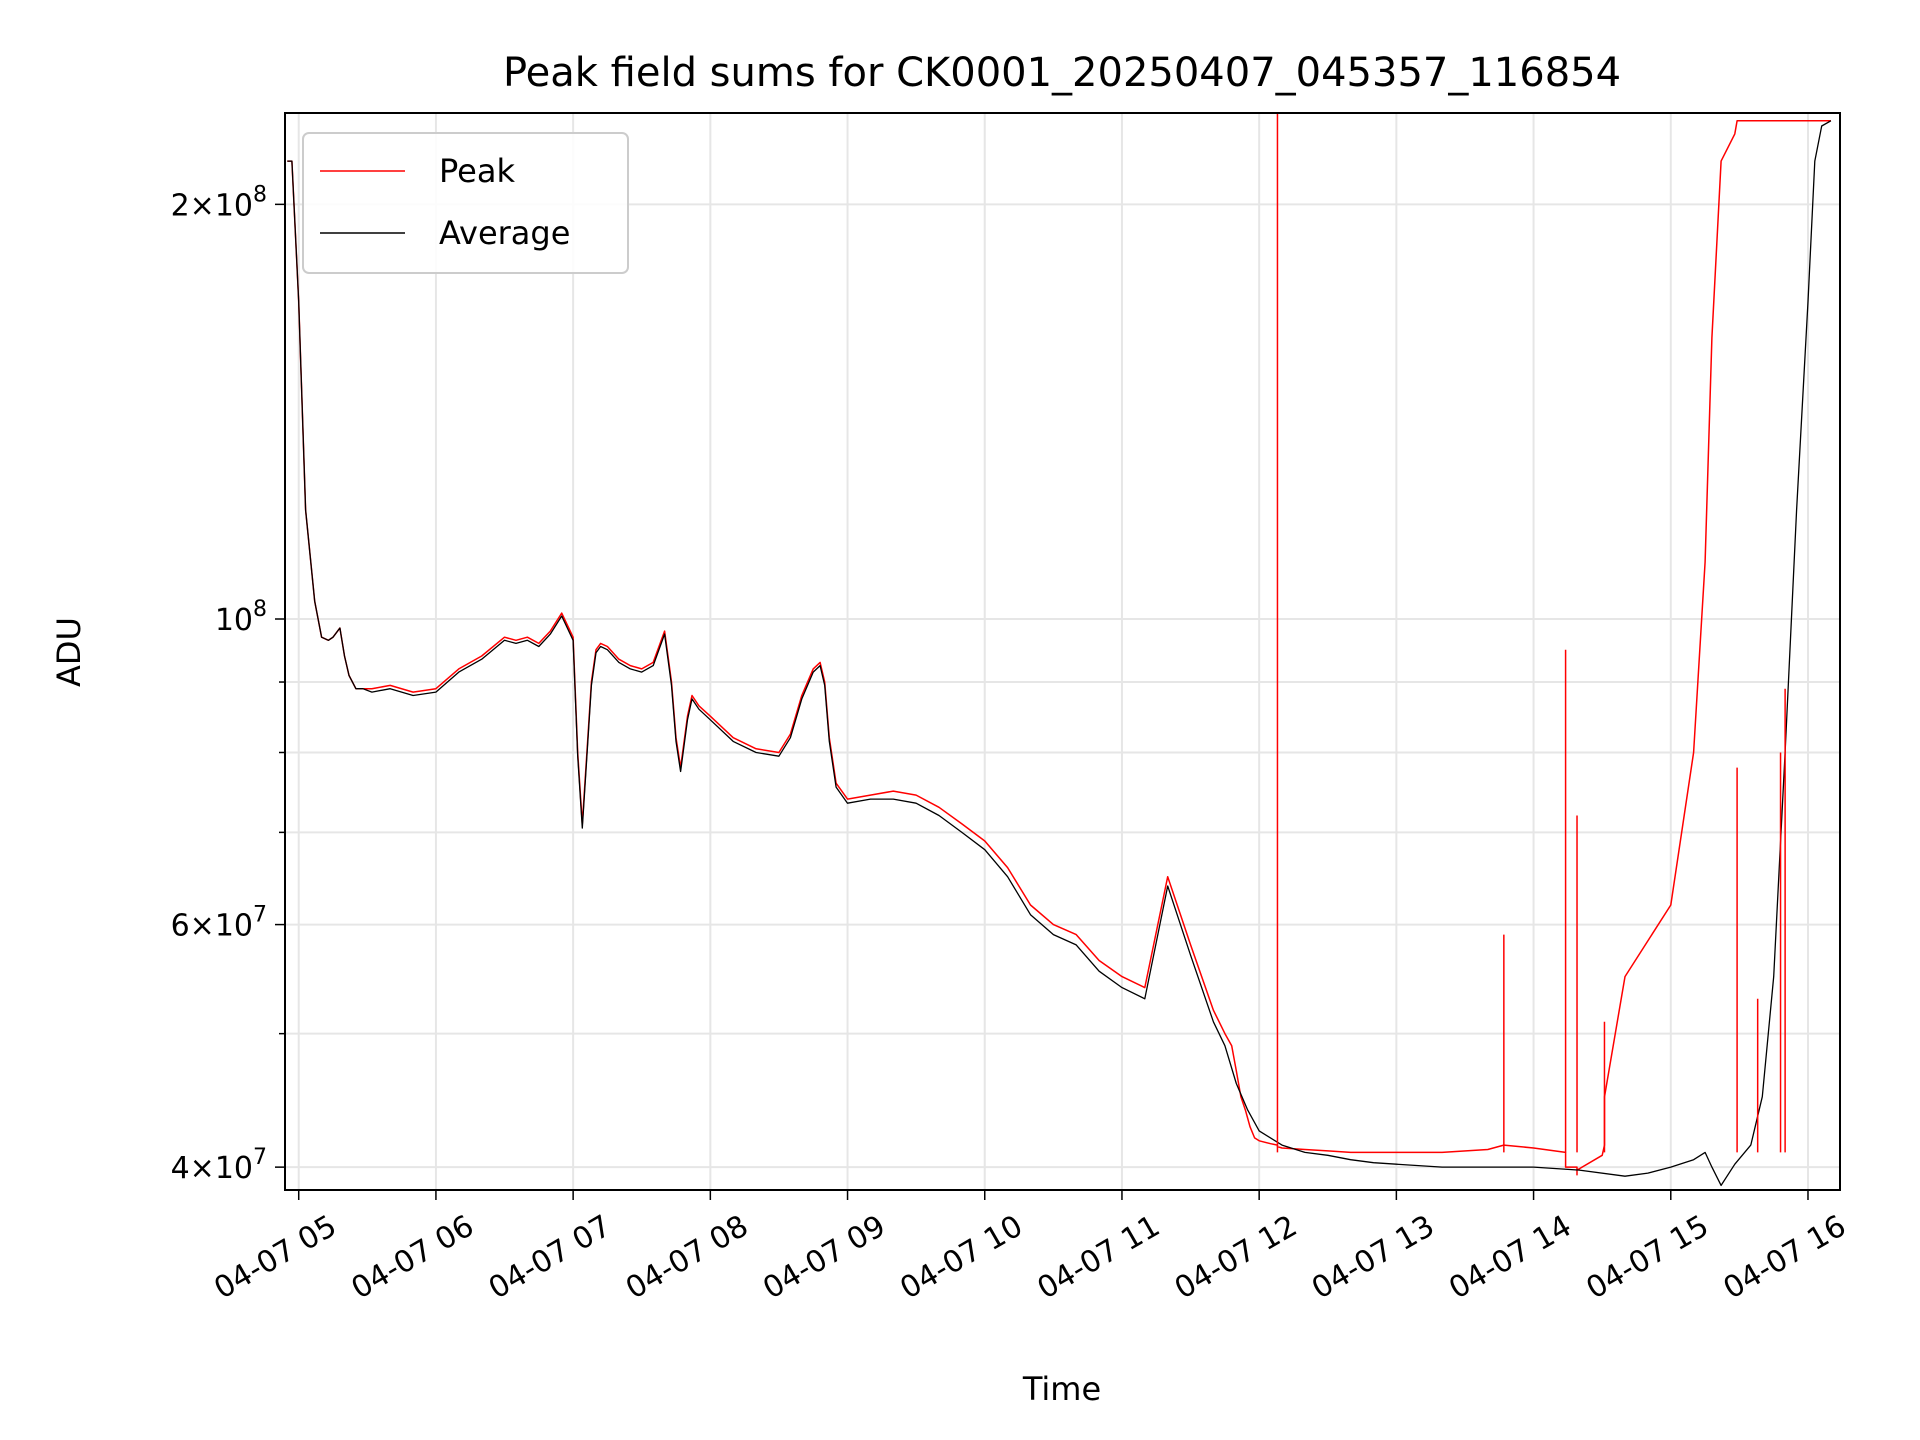 The width and height of the screenshot is (1920, 1440). What do you see at coordinates (477, 171) in the screenshot?
I see `legend-peak-label: Peak` at bounding box center [477, 171].